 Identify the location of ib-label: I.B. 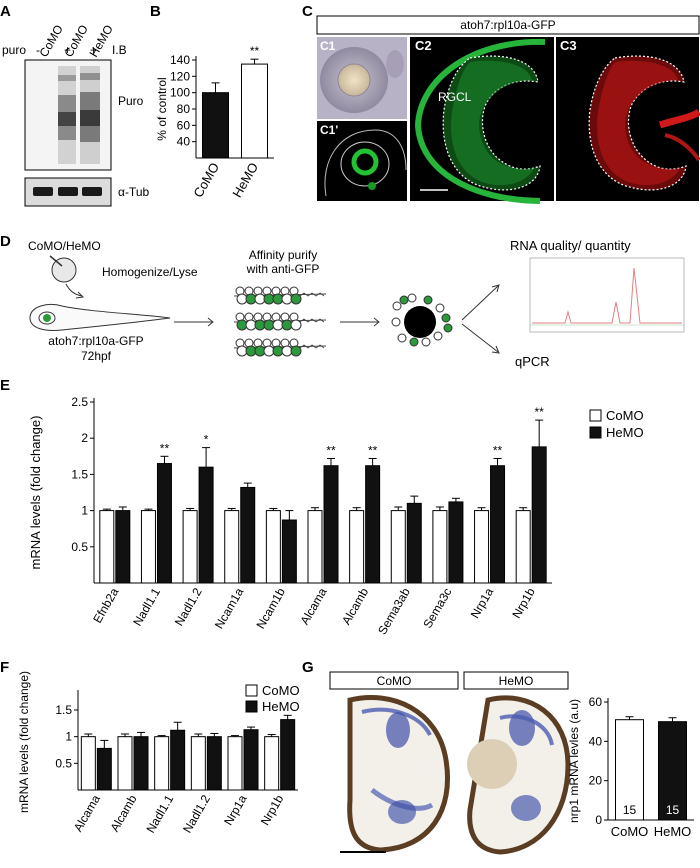
(119, 50).